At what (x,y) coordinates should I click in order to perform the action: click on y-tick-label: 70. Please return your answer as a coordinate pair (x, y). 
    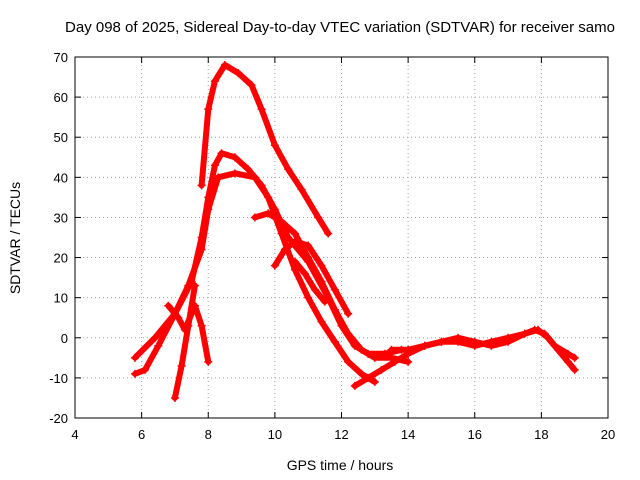
    Looking at the image, I should click on (61, 57).